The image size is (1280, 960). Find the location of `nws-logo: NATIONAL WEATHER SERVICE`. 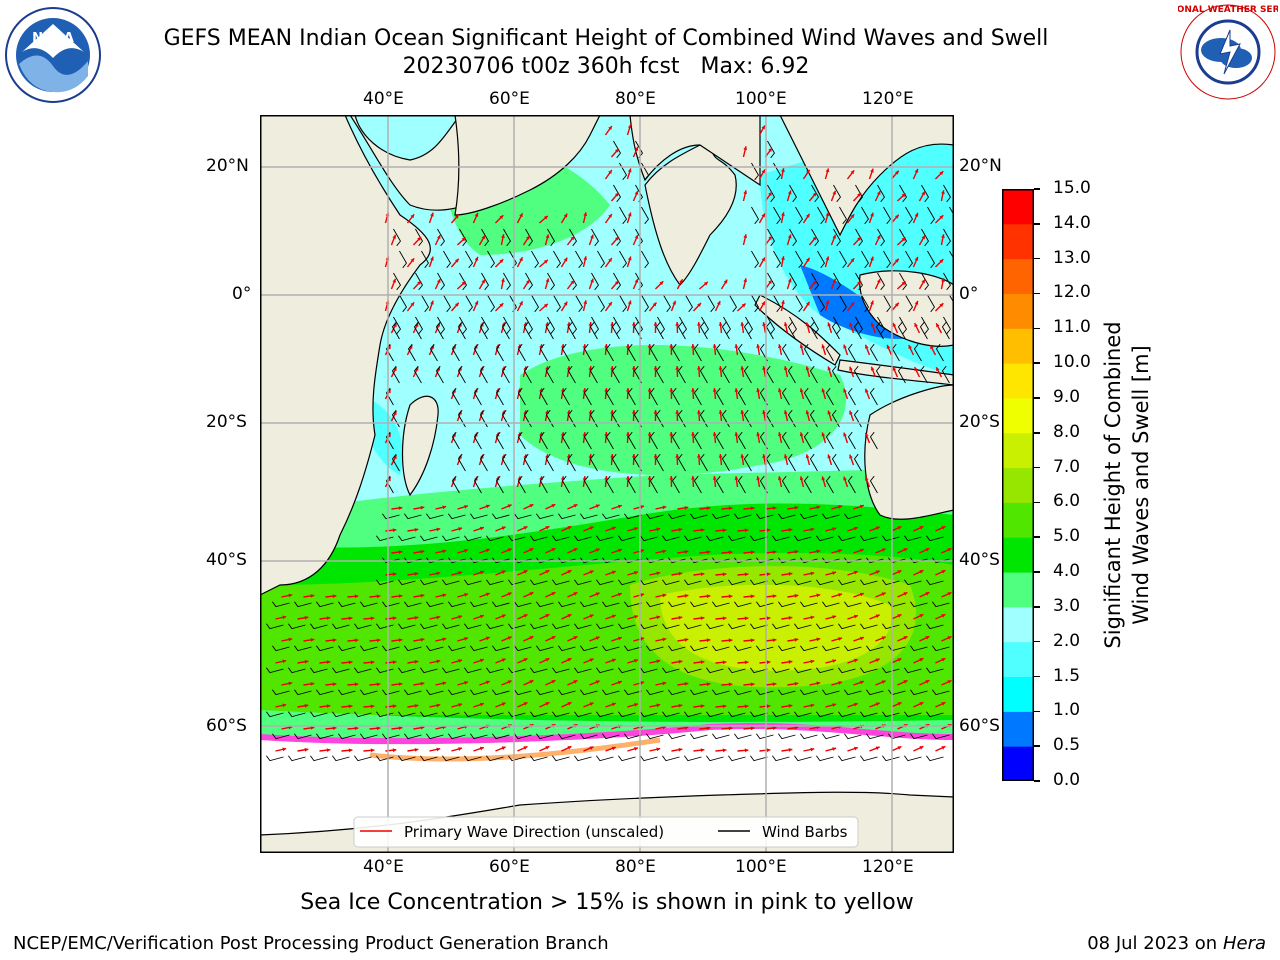

nws-logo: NATIONAL WEATHER SERVICE is located at coordinates (1228, 52).